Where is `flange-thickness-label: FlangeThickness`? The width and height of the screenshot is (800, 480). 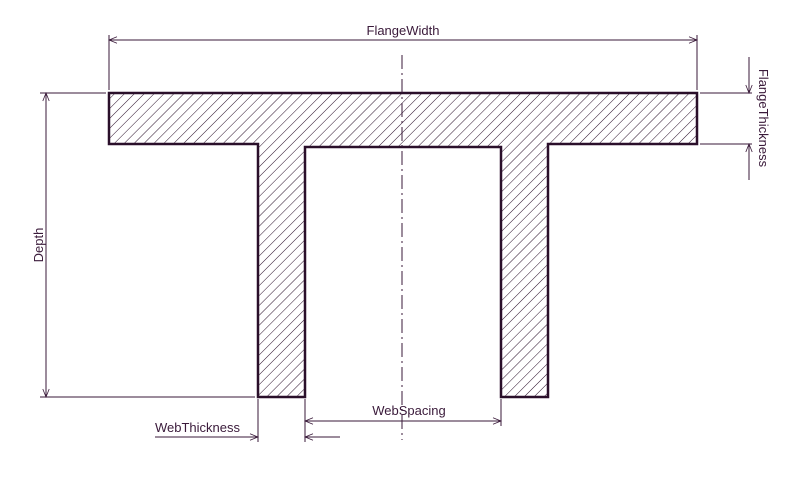
flange-thickness-label: FlangeThickness is located at coordinates (763, 118).